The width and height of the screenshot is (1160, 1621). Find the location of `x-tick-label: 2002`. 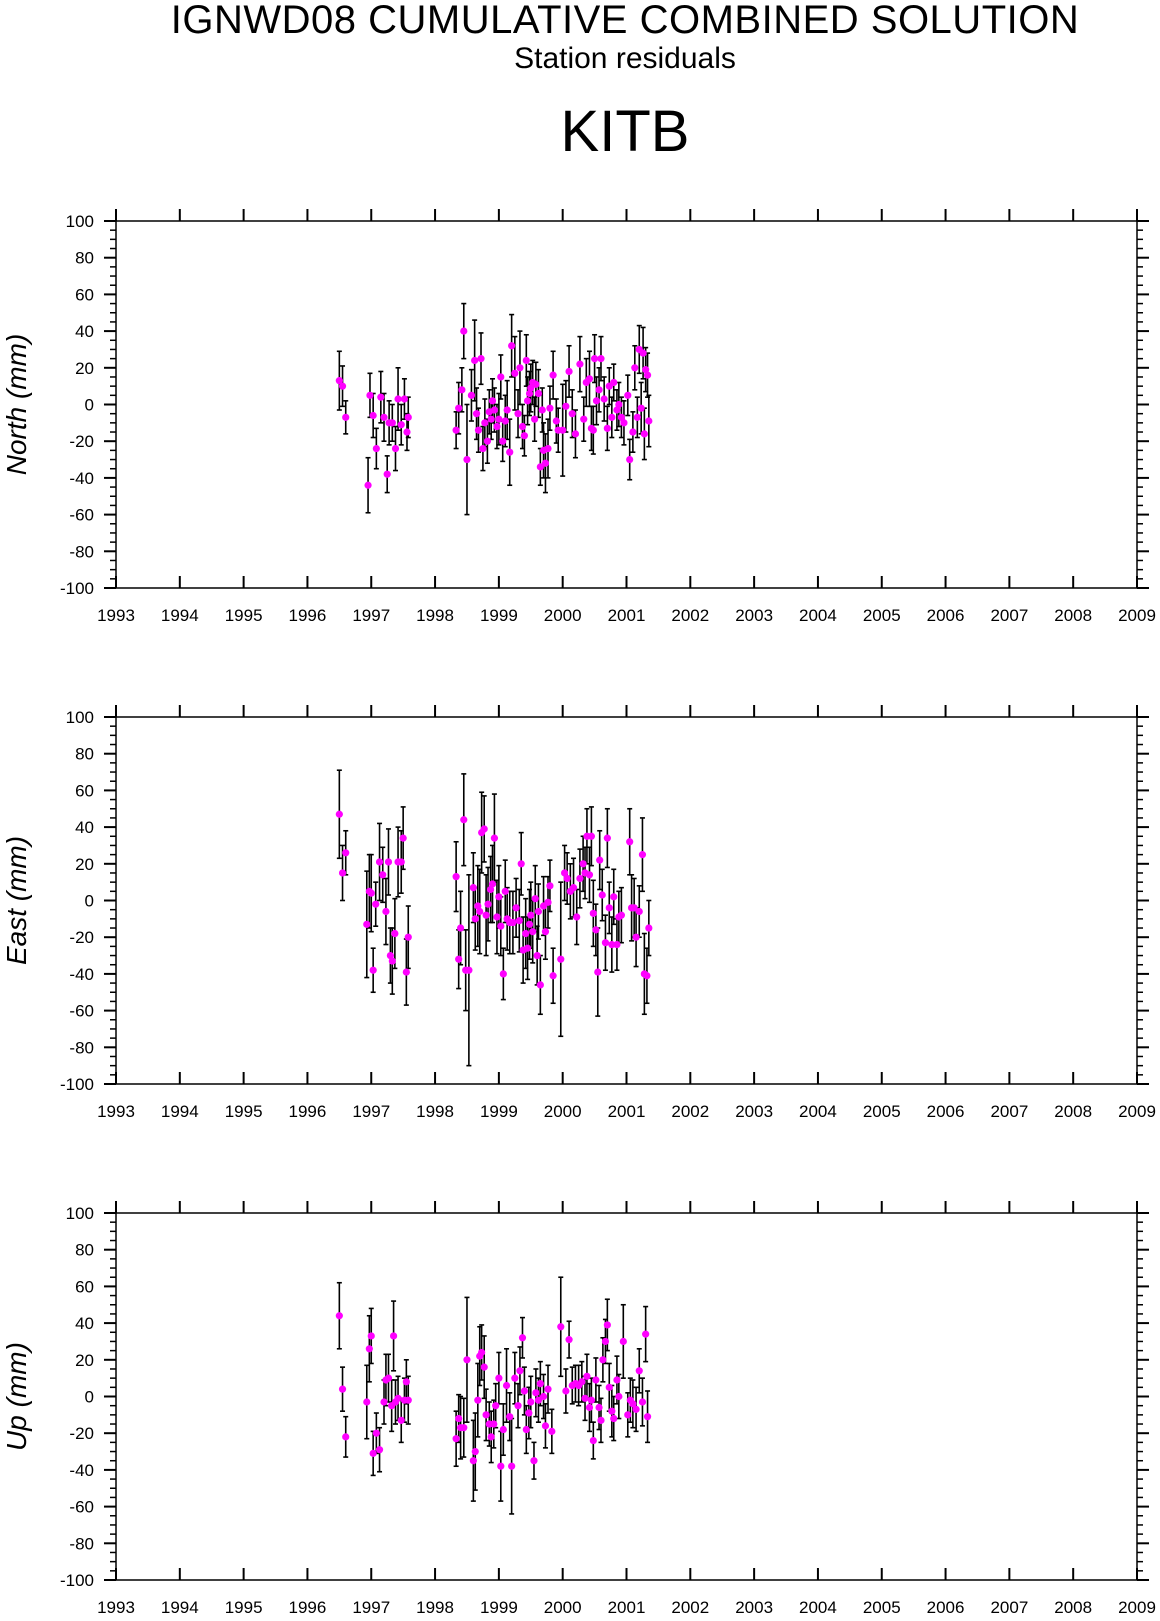

x-tick-label: 2002 is located at coordinates (690, 1111).